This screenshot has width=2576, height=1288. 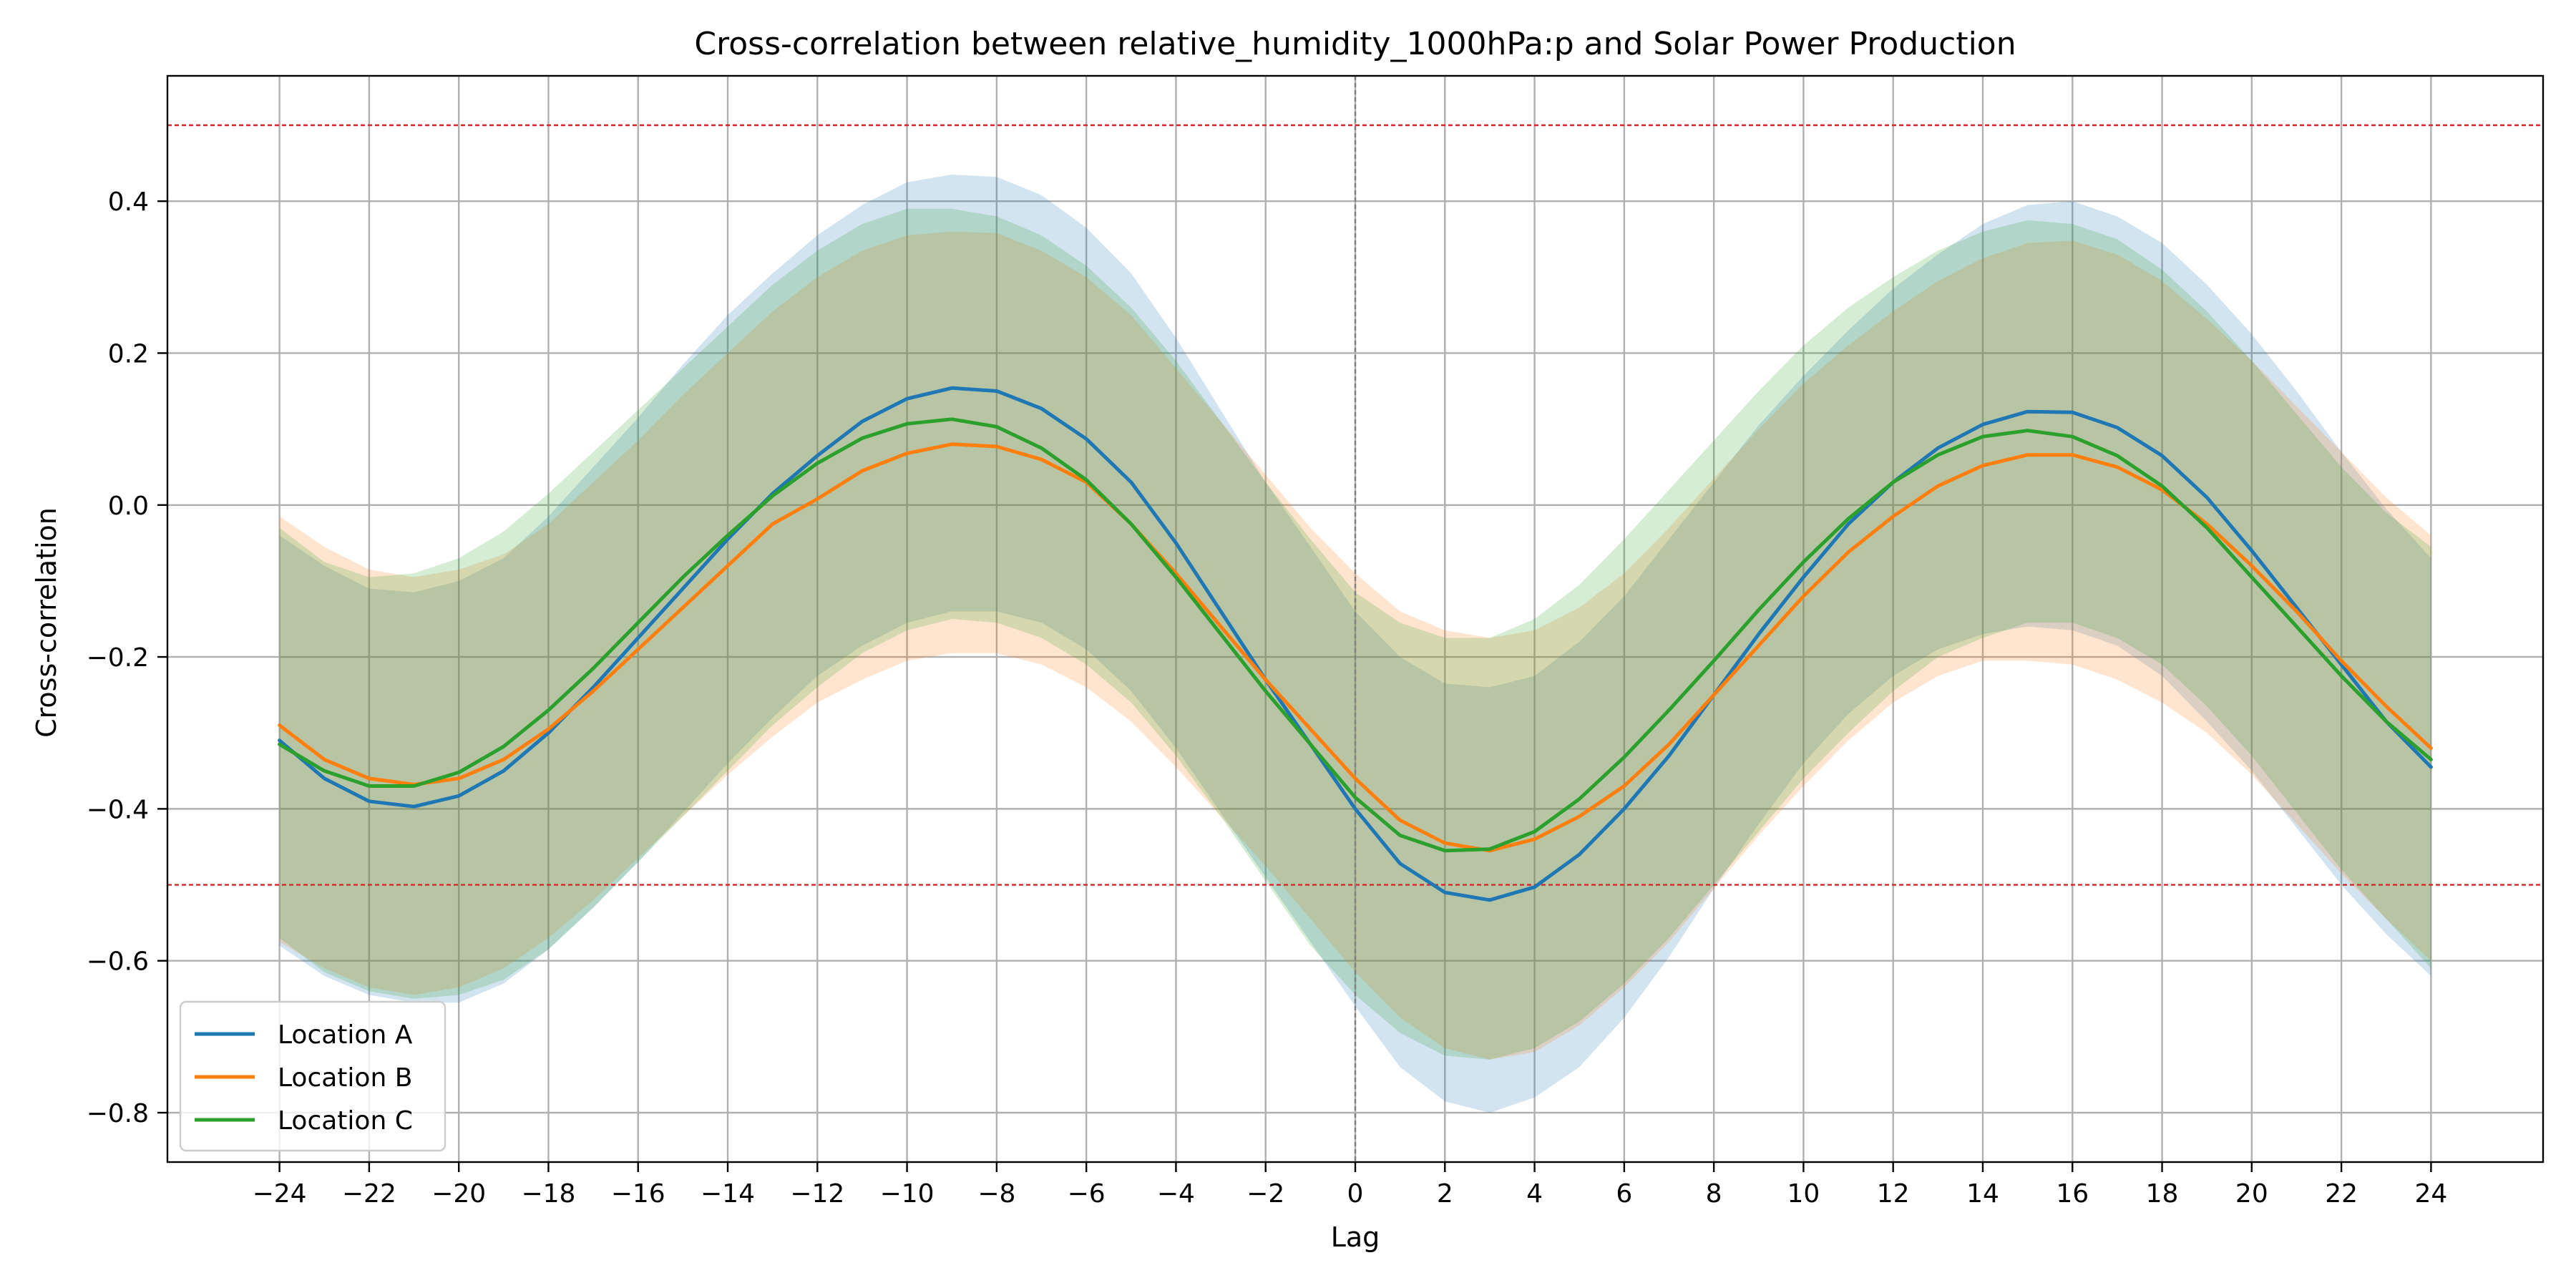 What do you see at coordinates (1087, 1194) in the screenshot?
I see `x-tick-label: −6` at bounding box center [1087, 1194].